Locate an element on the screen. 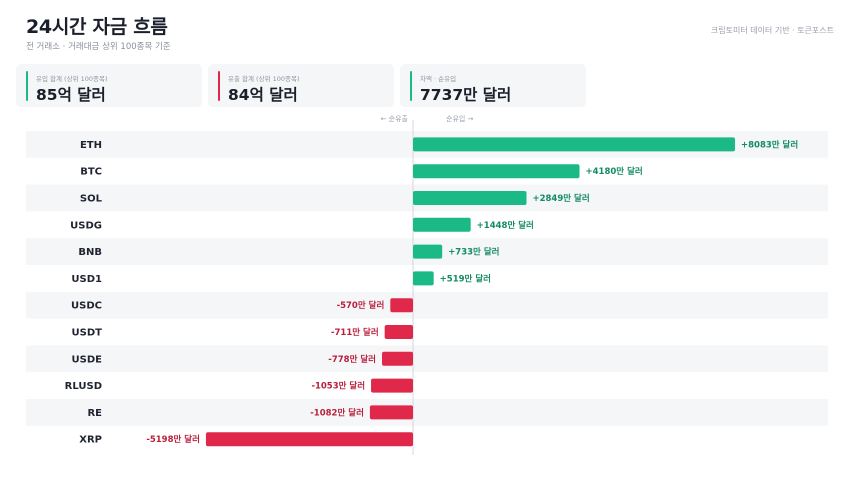  value-label: -1082만 달러 is located at coordinates (337, 412).